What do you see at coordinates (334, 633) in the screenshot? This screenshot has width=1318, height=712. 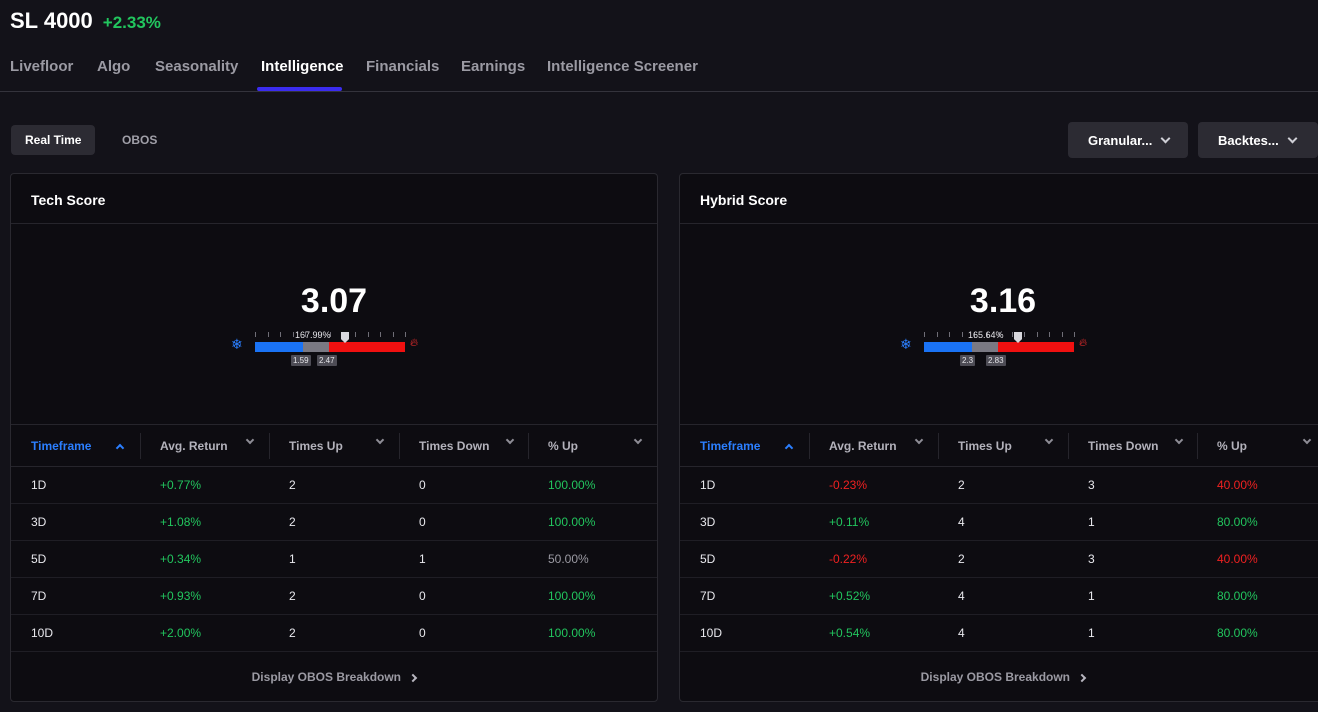 I see `table-row: 10D +2.00% 2 0 100.00%` at bounding box center [334, 633].